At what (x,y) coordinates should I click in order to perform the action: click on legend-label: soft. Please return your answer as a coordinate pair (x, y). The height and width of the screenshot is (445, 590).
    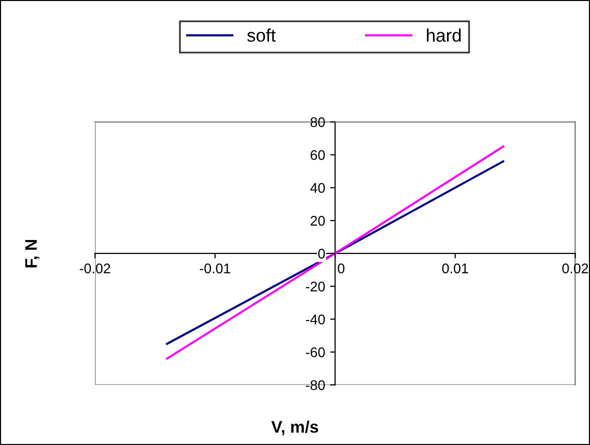
    Looking at the image, I should click on (261, 35).